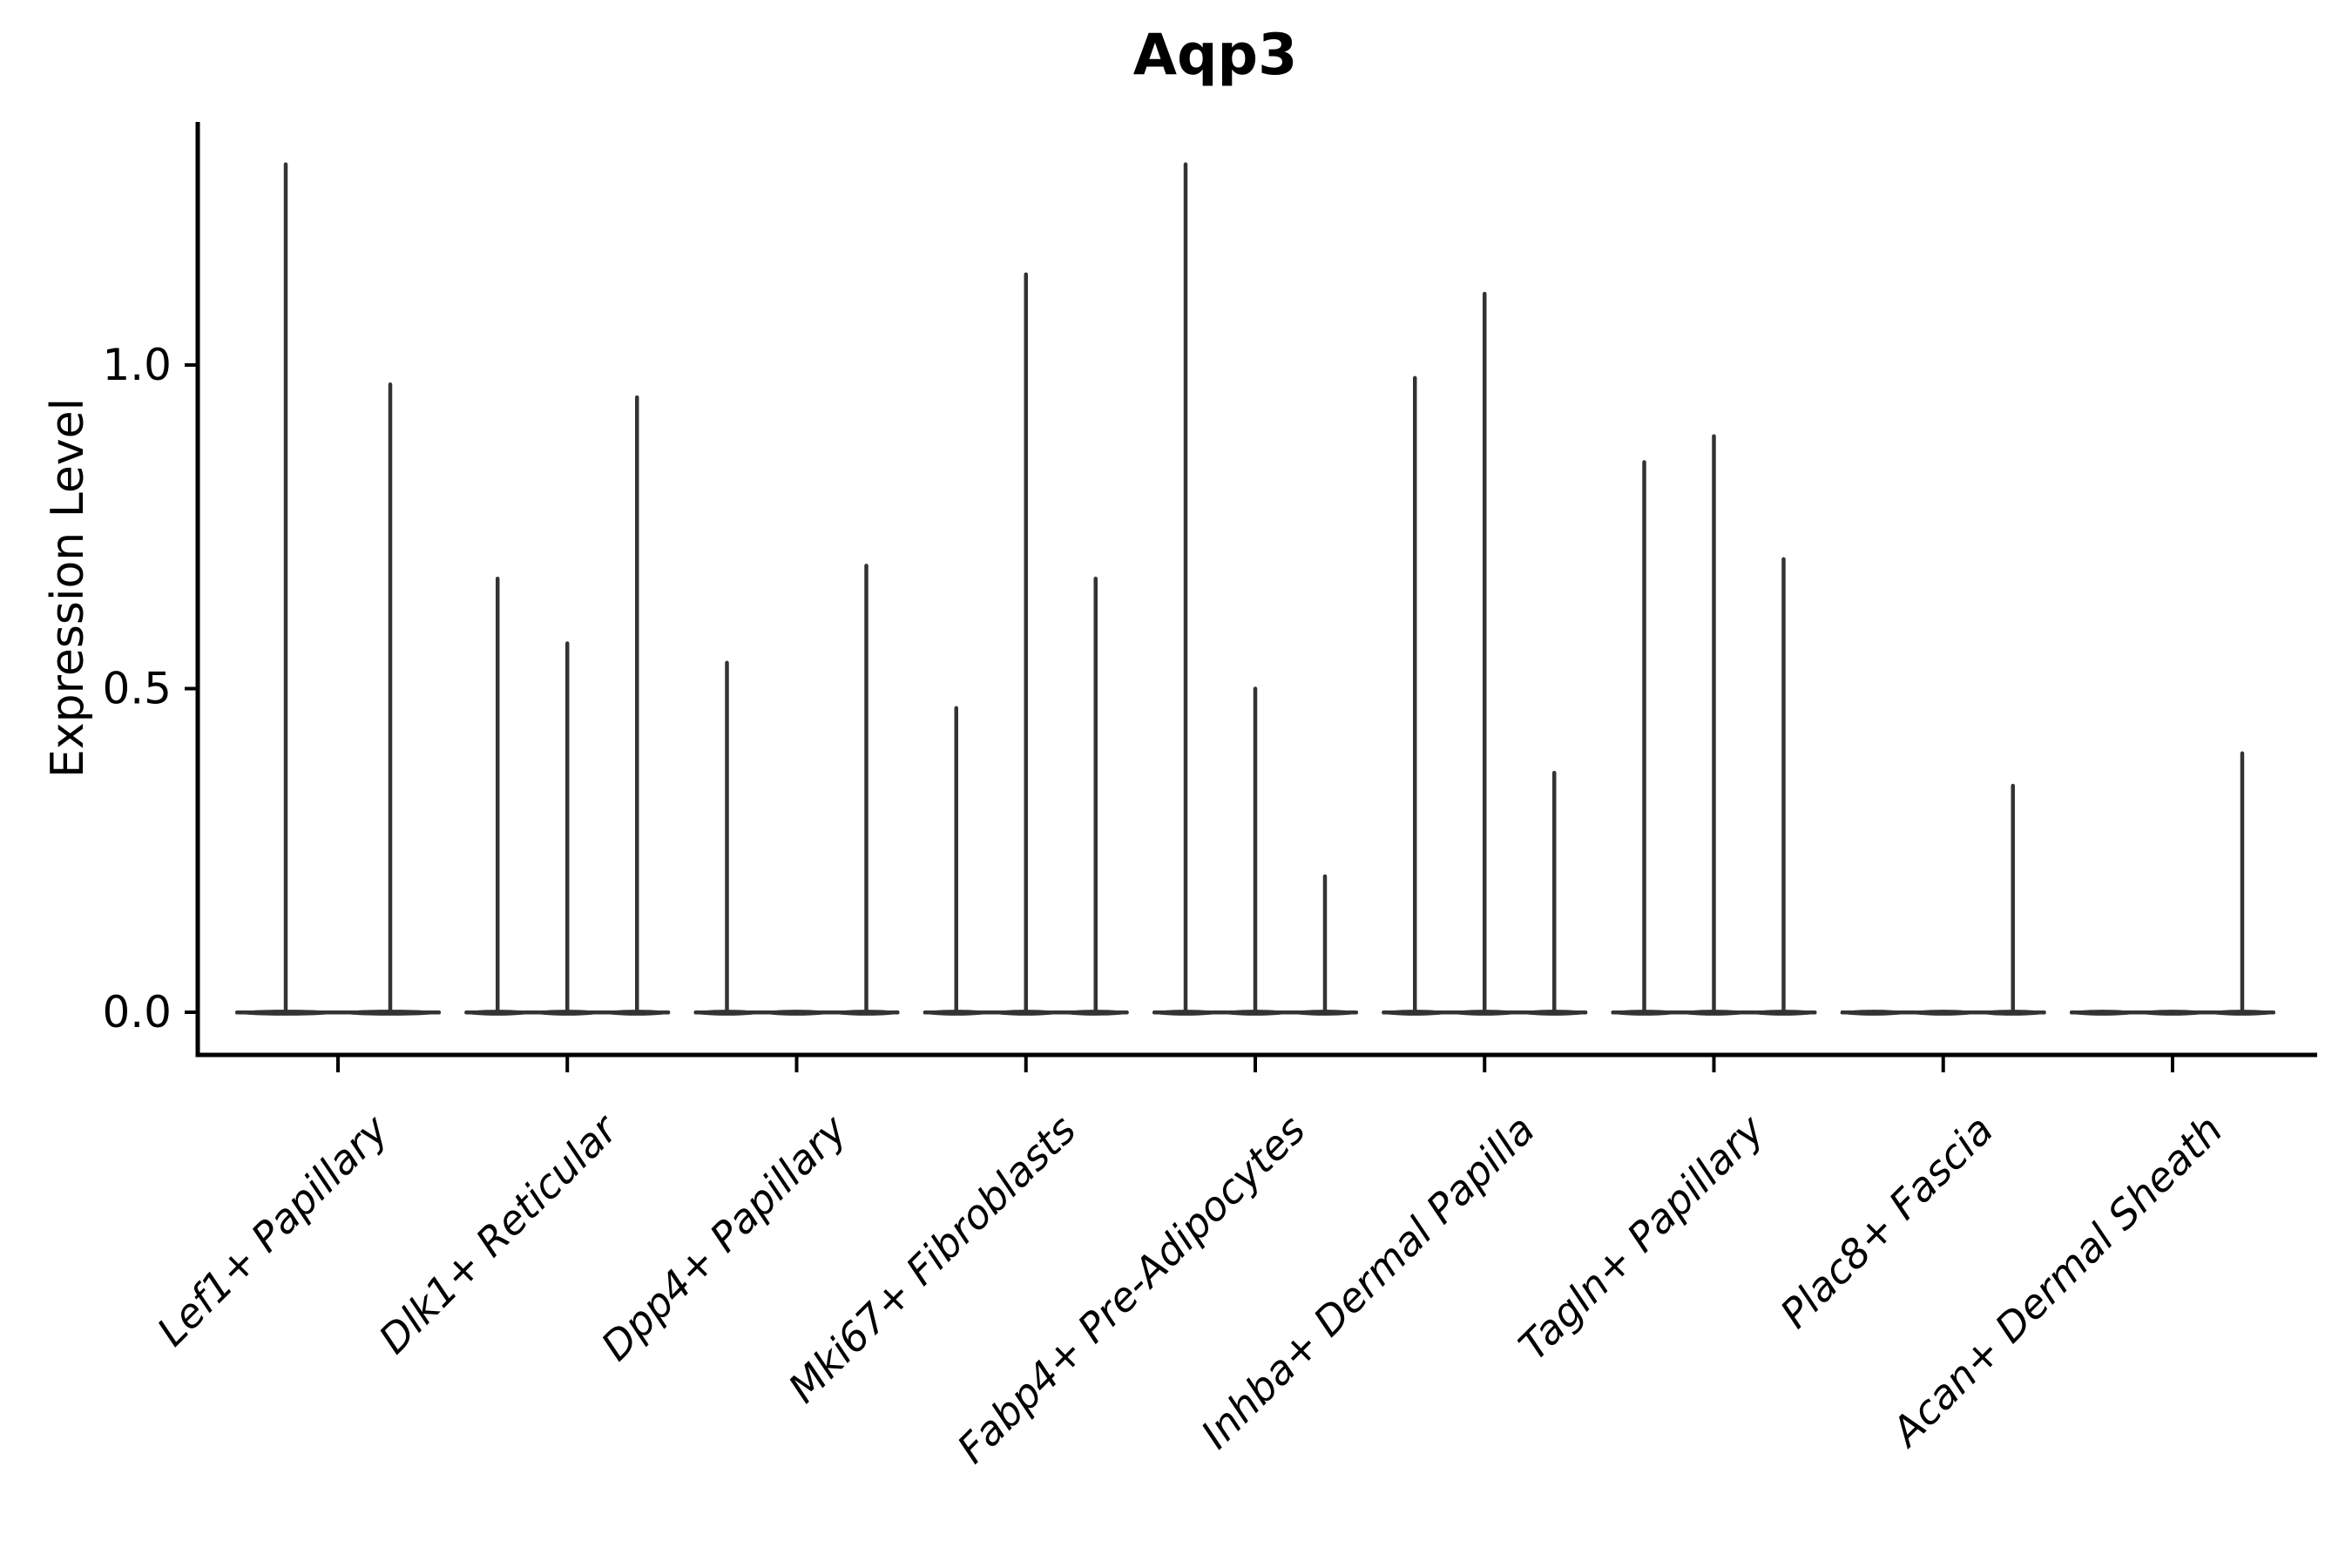 This screenshot has width=2352, height=1568. I want to click on chart-title: Aqp3, so click(1215, 56).